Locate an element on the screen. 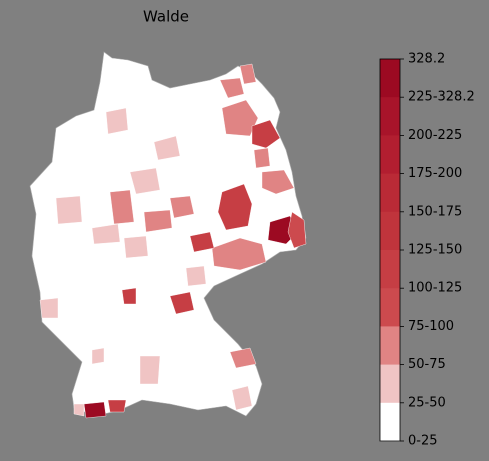 The image size is (489, 461). colorbar-label: 100-125 is located at coordinates (435, 288).